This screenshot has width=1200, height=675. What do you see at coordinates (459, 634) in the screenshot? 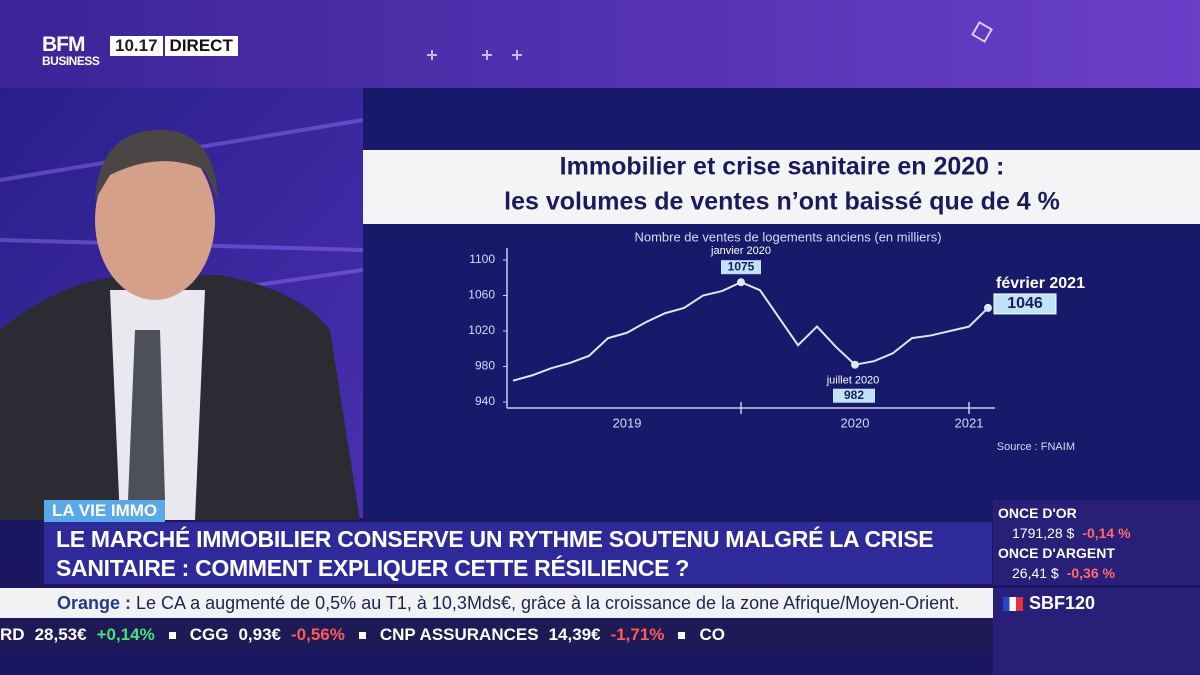
I see `stock-name: CNP ASSURANCES` at bounding box center [459, 634].